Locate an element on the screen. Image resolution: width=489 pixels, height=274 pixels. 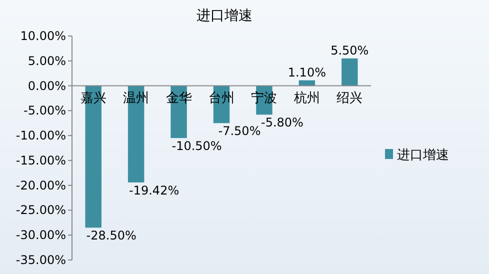
data-label: -7.50% is located at coordinates (239, 131).